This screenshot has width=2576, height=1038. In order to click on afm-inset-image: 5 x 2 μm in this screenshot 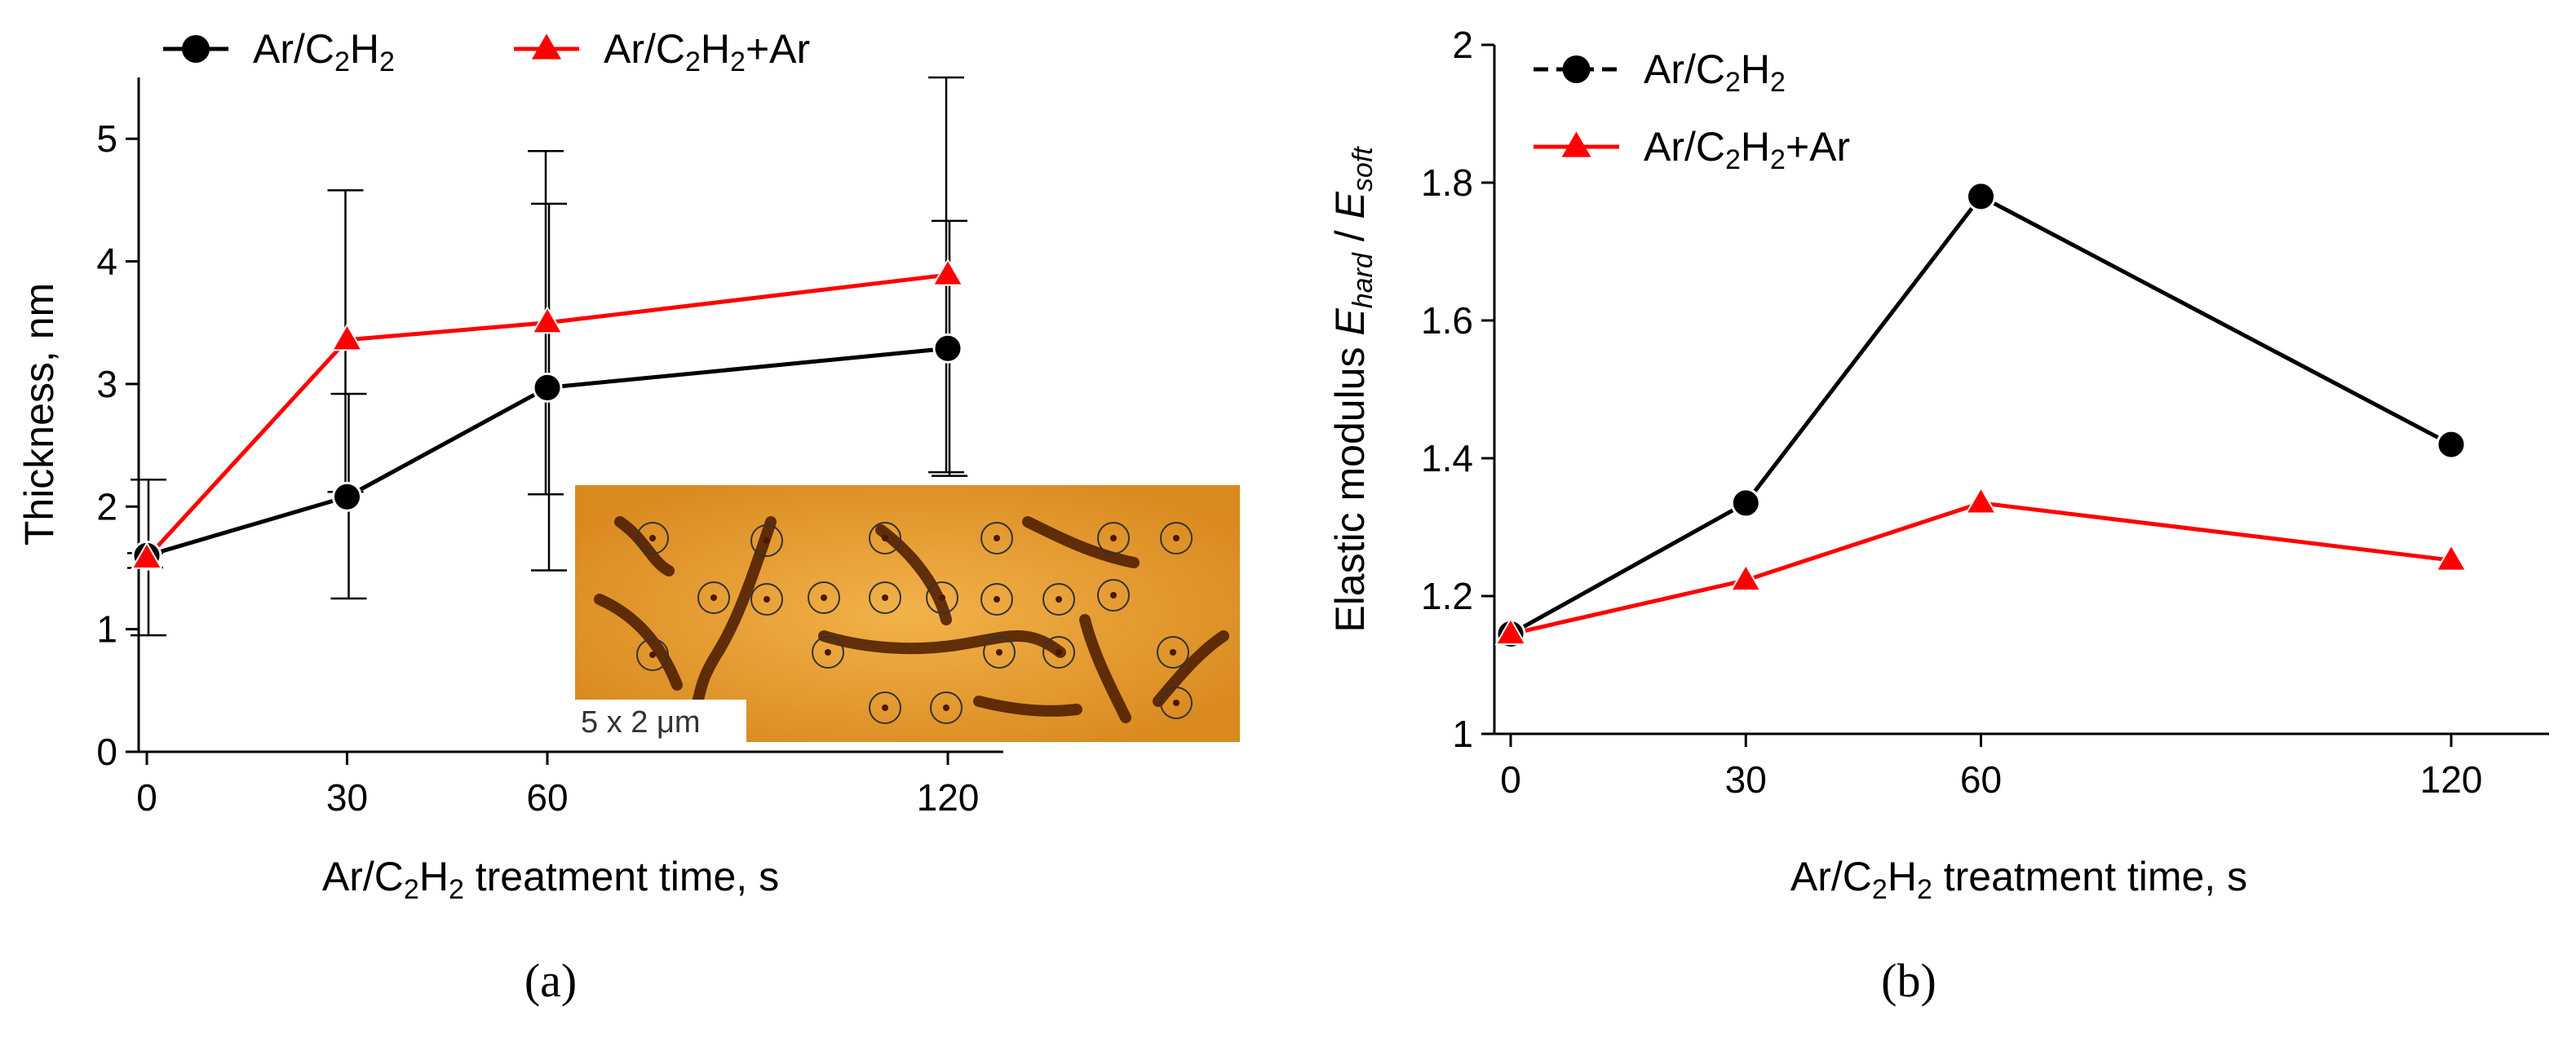, I will do `click(907, 613)`.